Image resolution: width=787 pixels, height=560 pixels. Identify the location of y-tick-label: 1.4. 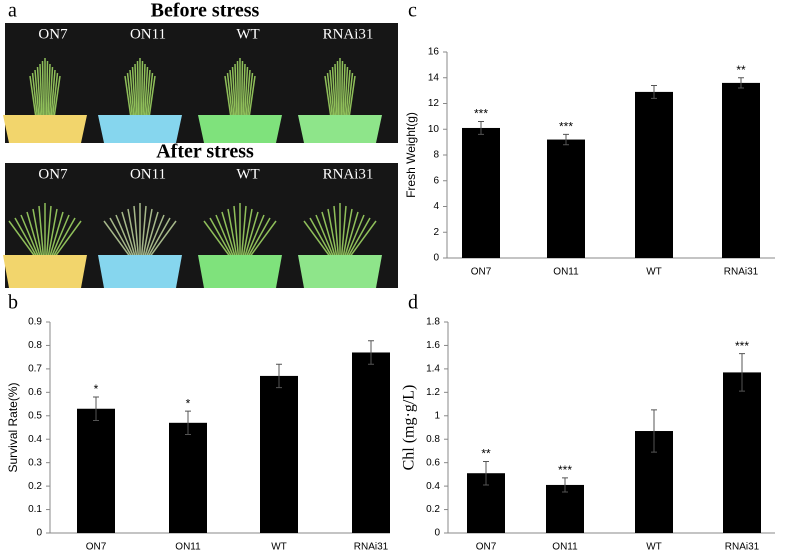
(433, 369).